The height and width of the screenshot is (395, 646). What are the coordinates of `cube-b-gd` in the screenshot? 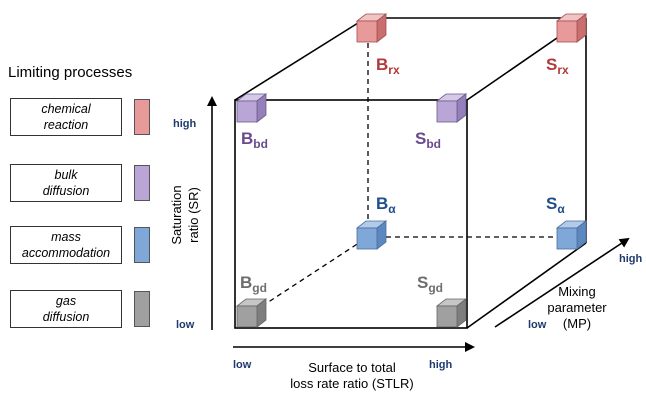 It's located at (251, 313).